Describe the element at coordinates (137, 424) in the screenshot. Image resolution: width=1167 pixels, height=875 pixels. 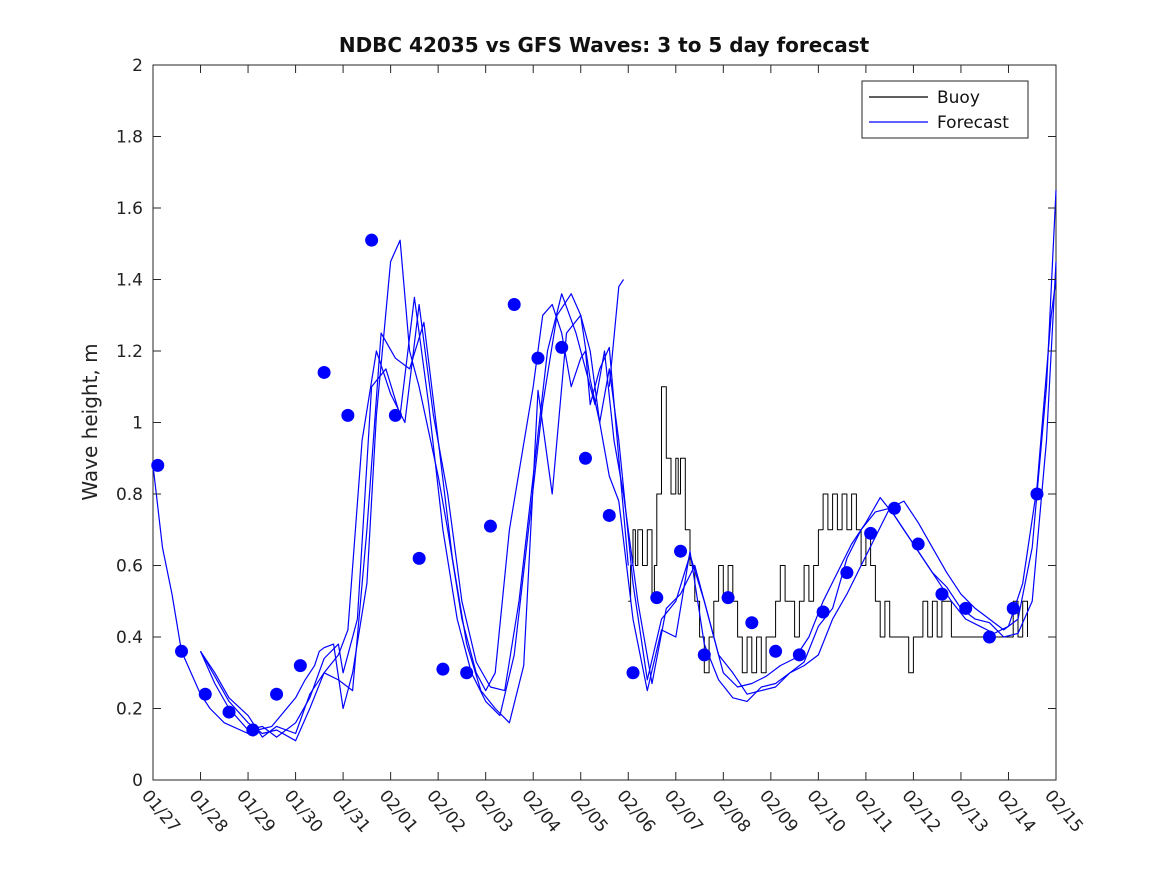
I see `y-tick-label: 1` at that location.